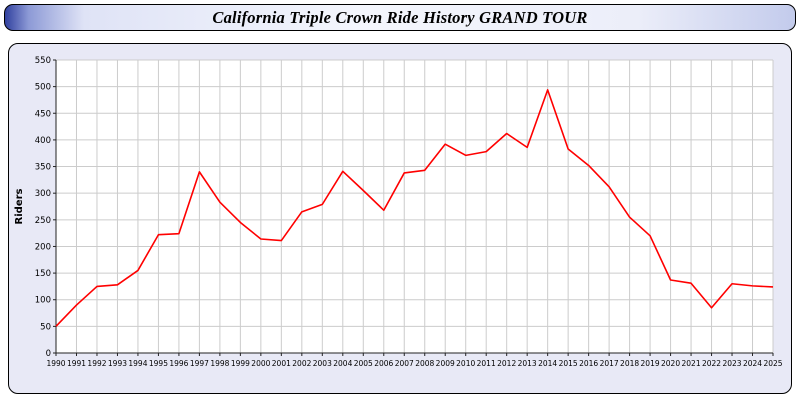 This screenshot has width=800, height=400. Describe the element at coordinates (43, 141) in the screenshot. I see `y-tick-label: 400` at that location.